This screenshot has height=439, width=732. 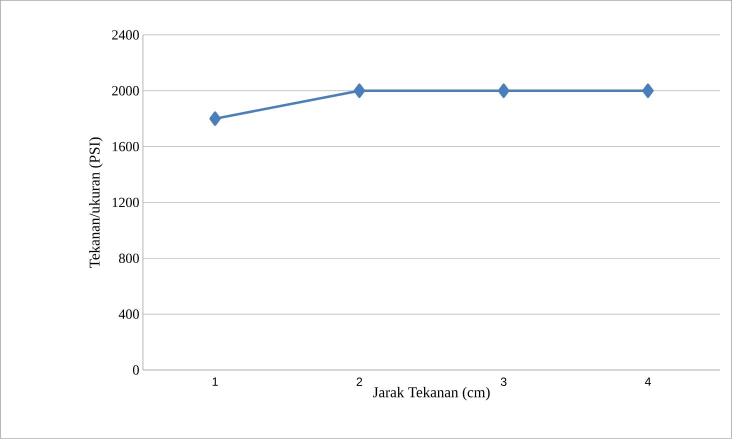 What do you see at coordinates (125, 147) in the screenshot?
I see `y-tick-label: 1600` at bounding box center [125, 147].